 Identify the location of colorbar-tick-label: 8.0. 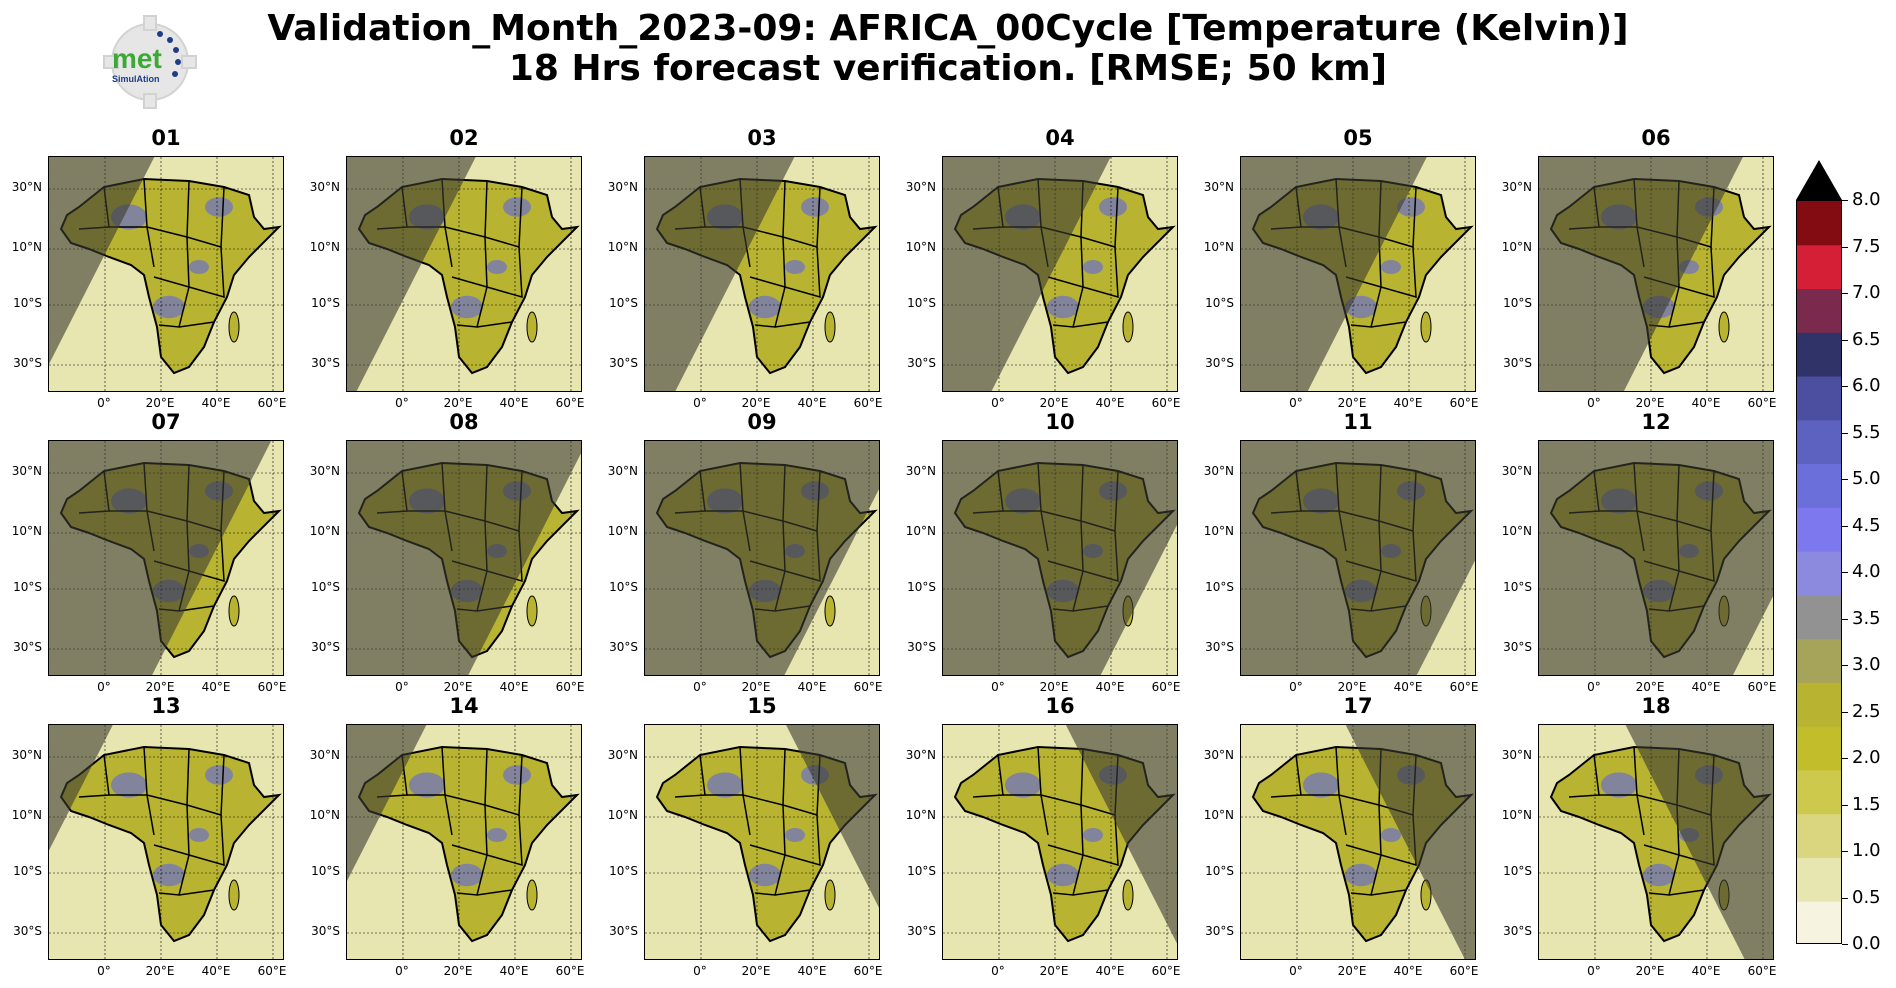
(1866, 199).